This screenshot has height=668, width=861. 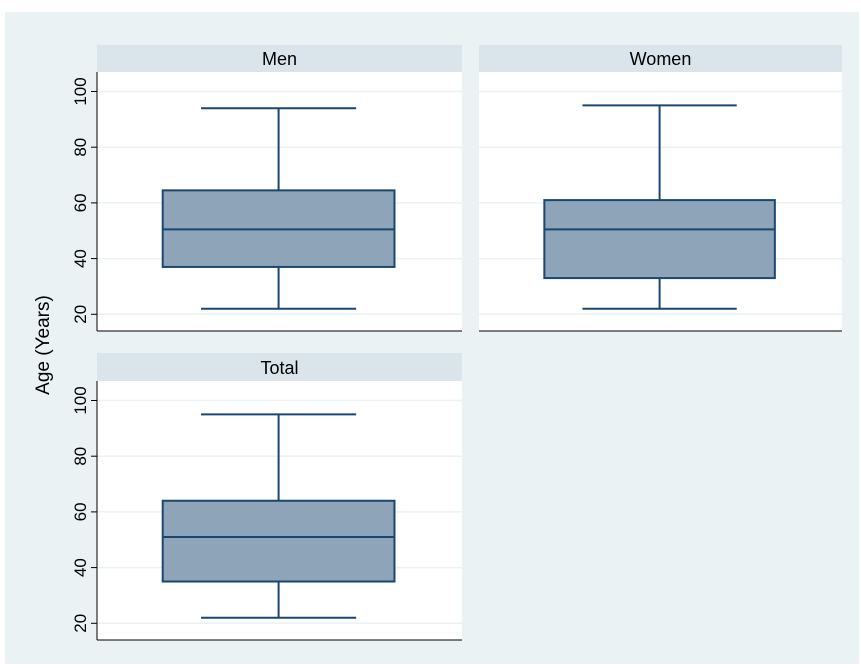 I want to click on panel-title: Women, so click(x=661, y=59).